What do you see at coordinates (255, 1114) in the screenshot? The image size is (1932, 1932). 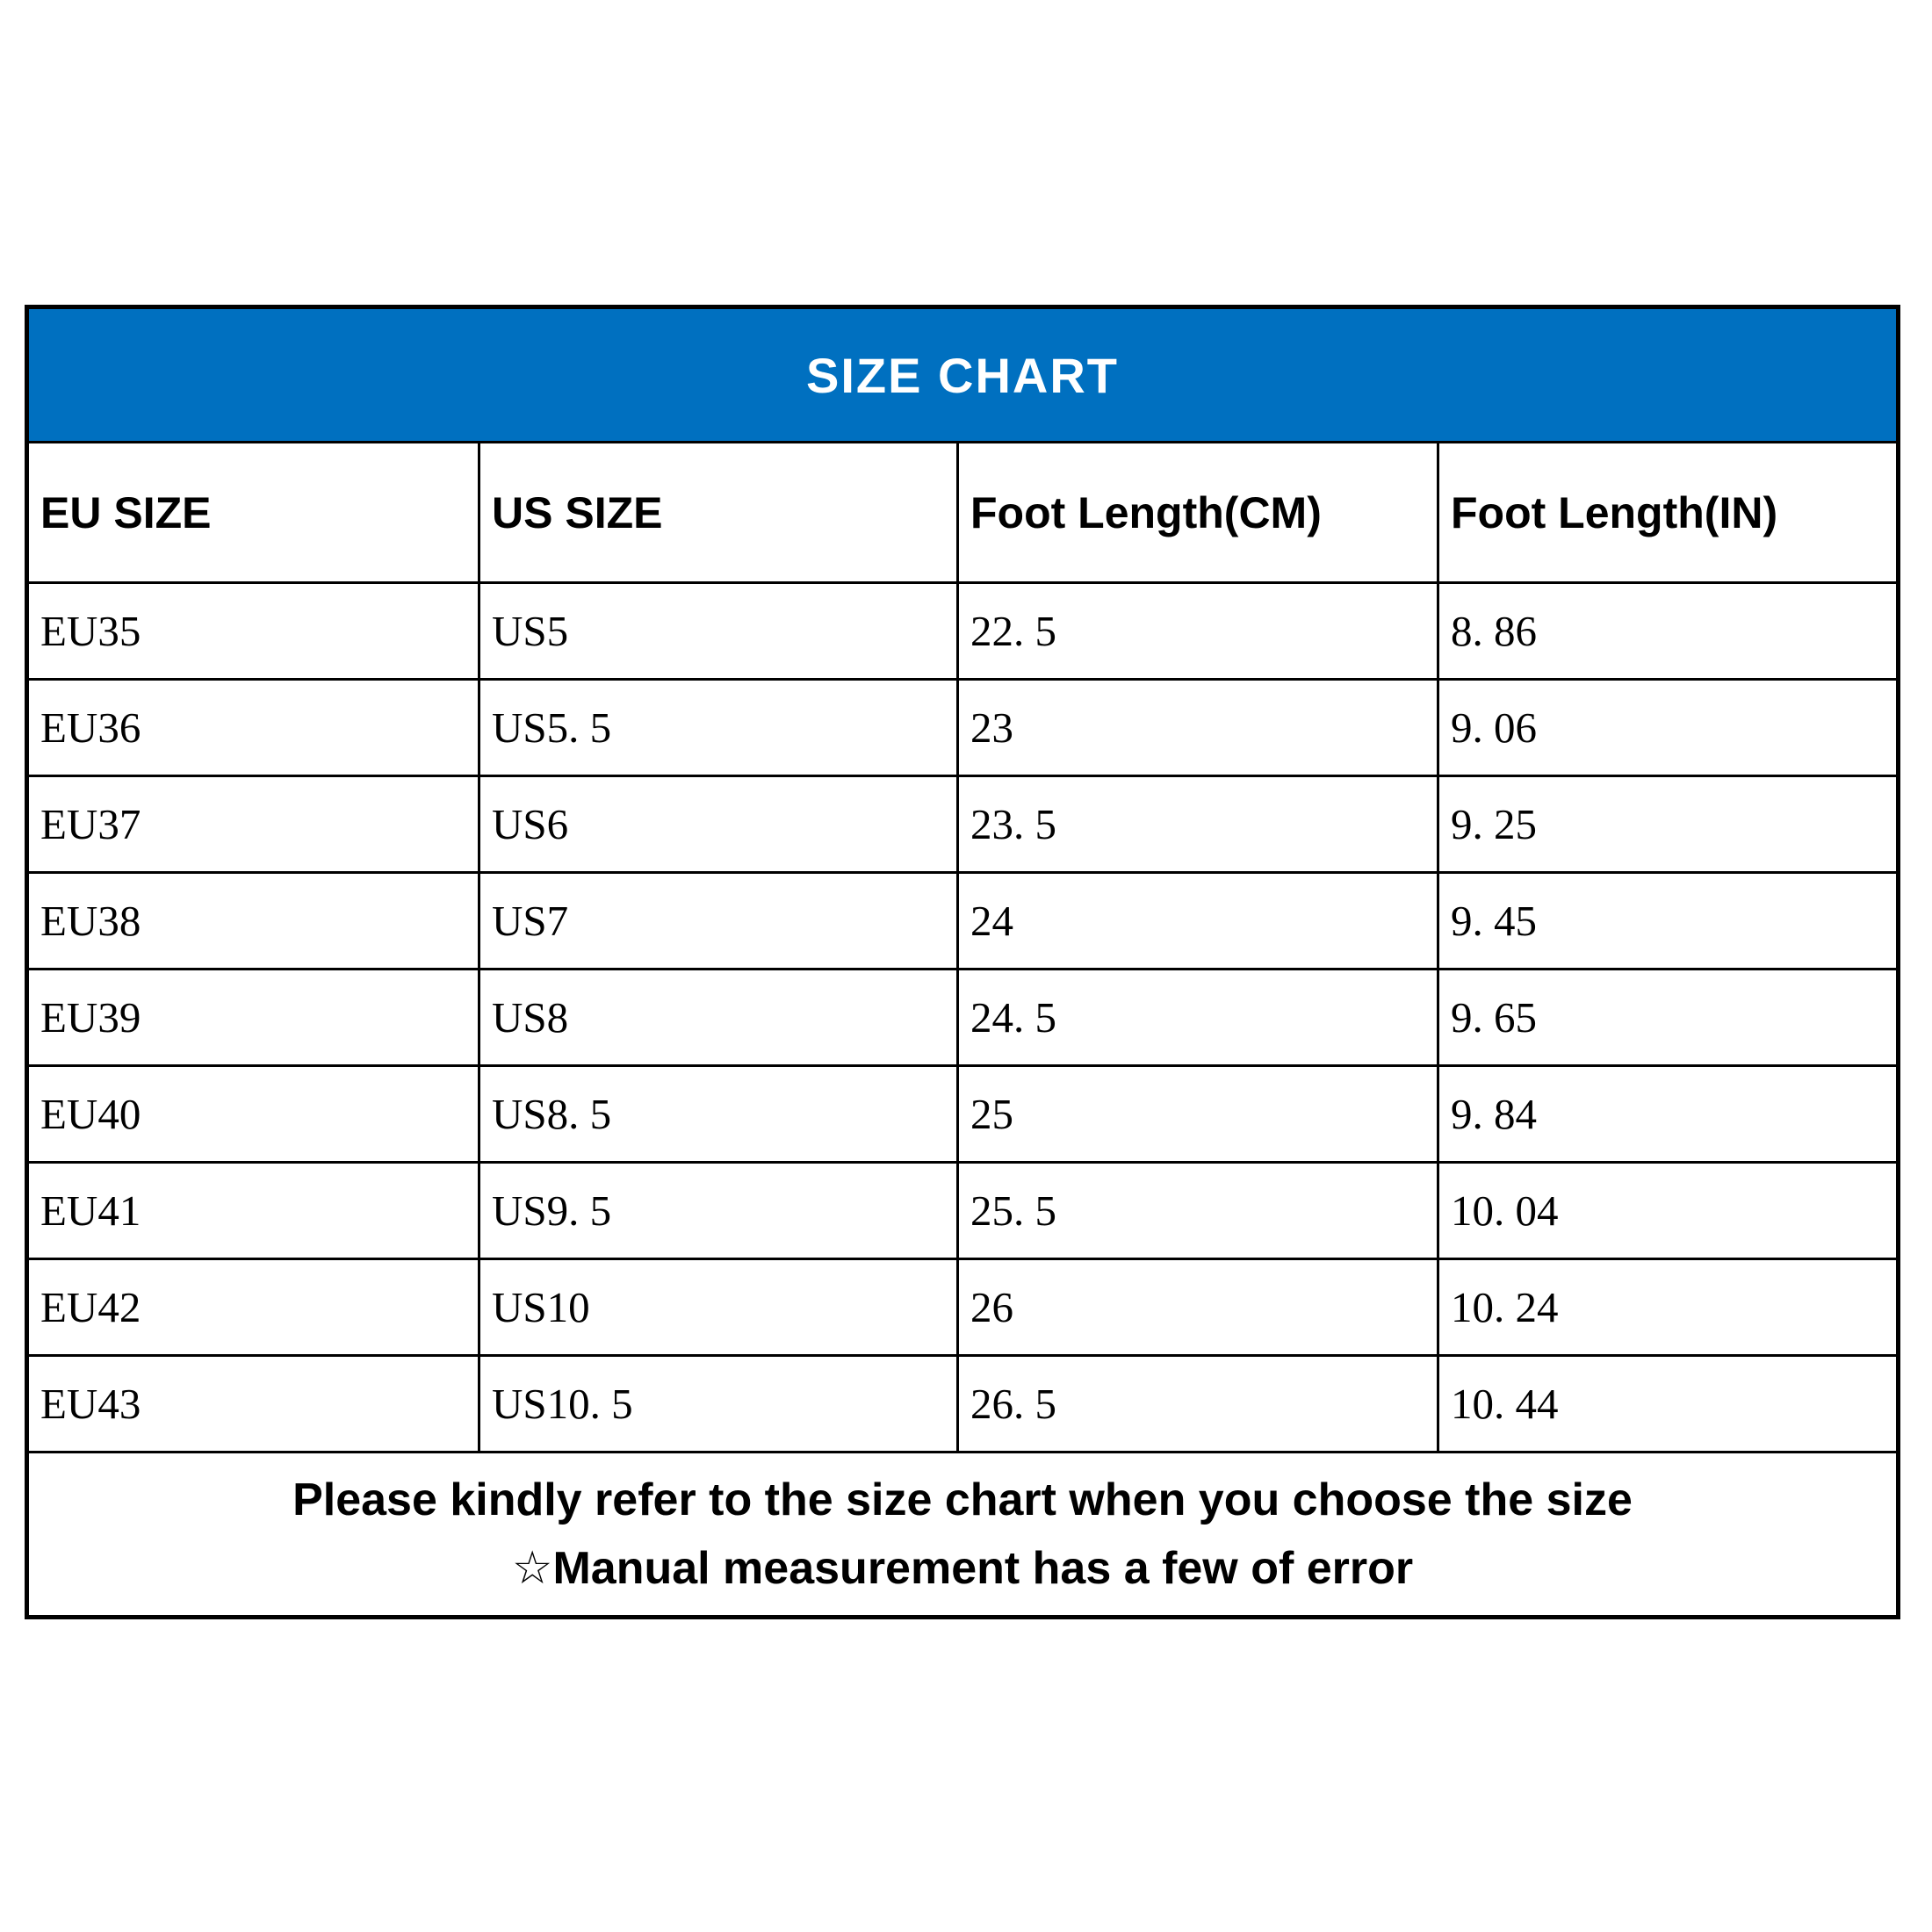 I see `table-cell: EU40` at bounding box center [255, 1114].